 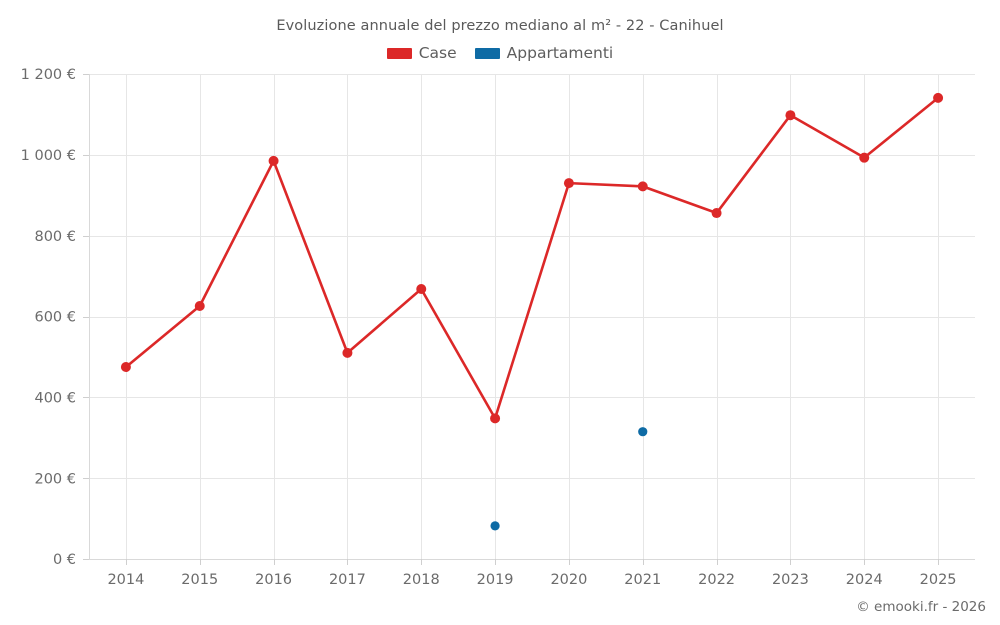 I want to click on legend-label-appartamenti: Appartamenti, so click(x=560, y=53).